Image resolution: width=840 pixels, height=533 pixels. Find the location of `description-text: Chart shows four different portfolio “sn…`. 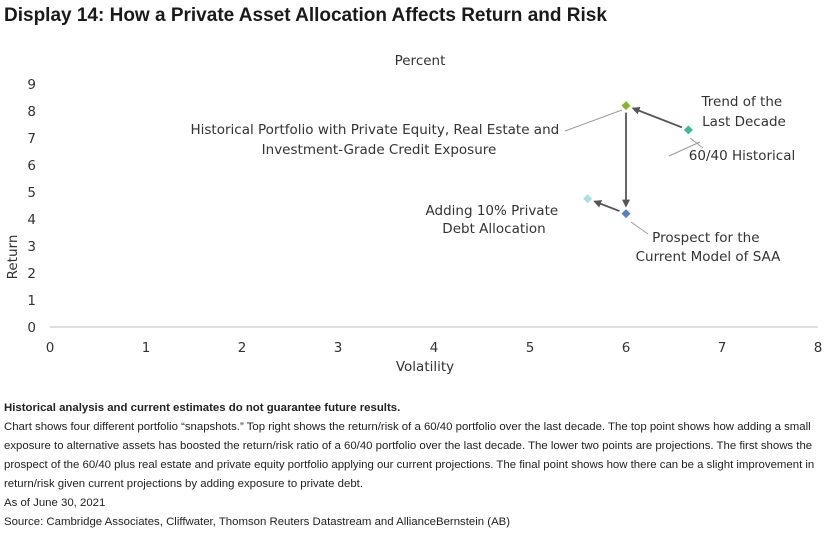

description-text: Chart shows four different portfolio “sn… is located at coordinates (409, 455).